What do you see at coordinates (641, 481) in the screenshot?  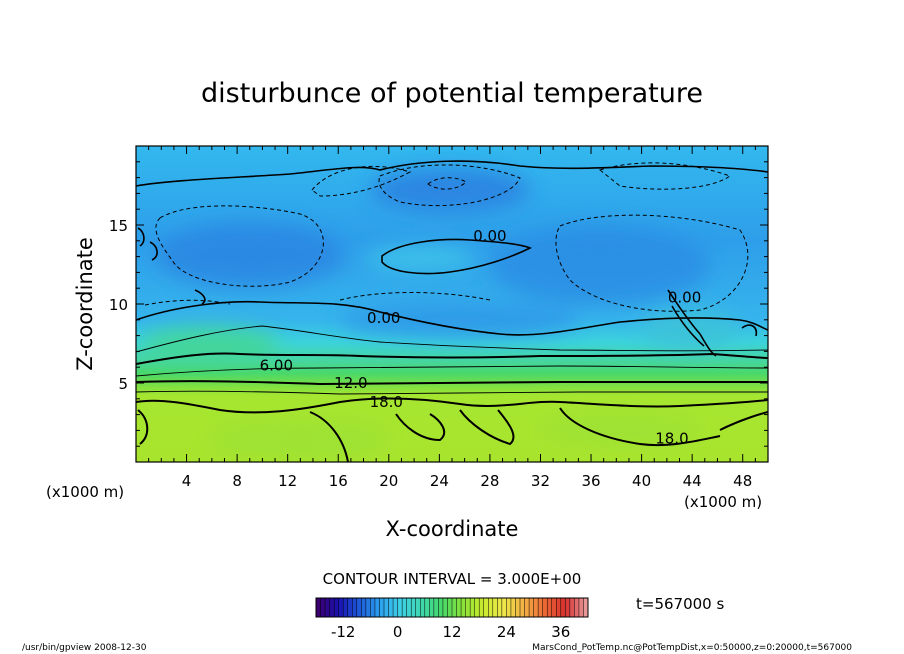 I see `x-tick-label: 40` at bounding box center [641, 481].